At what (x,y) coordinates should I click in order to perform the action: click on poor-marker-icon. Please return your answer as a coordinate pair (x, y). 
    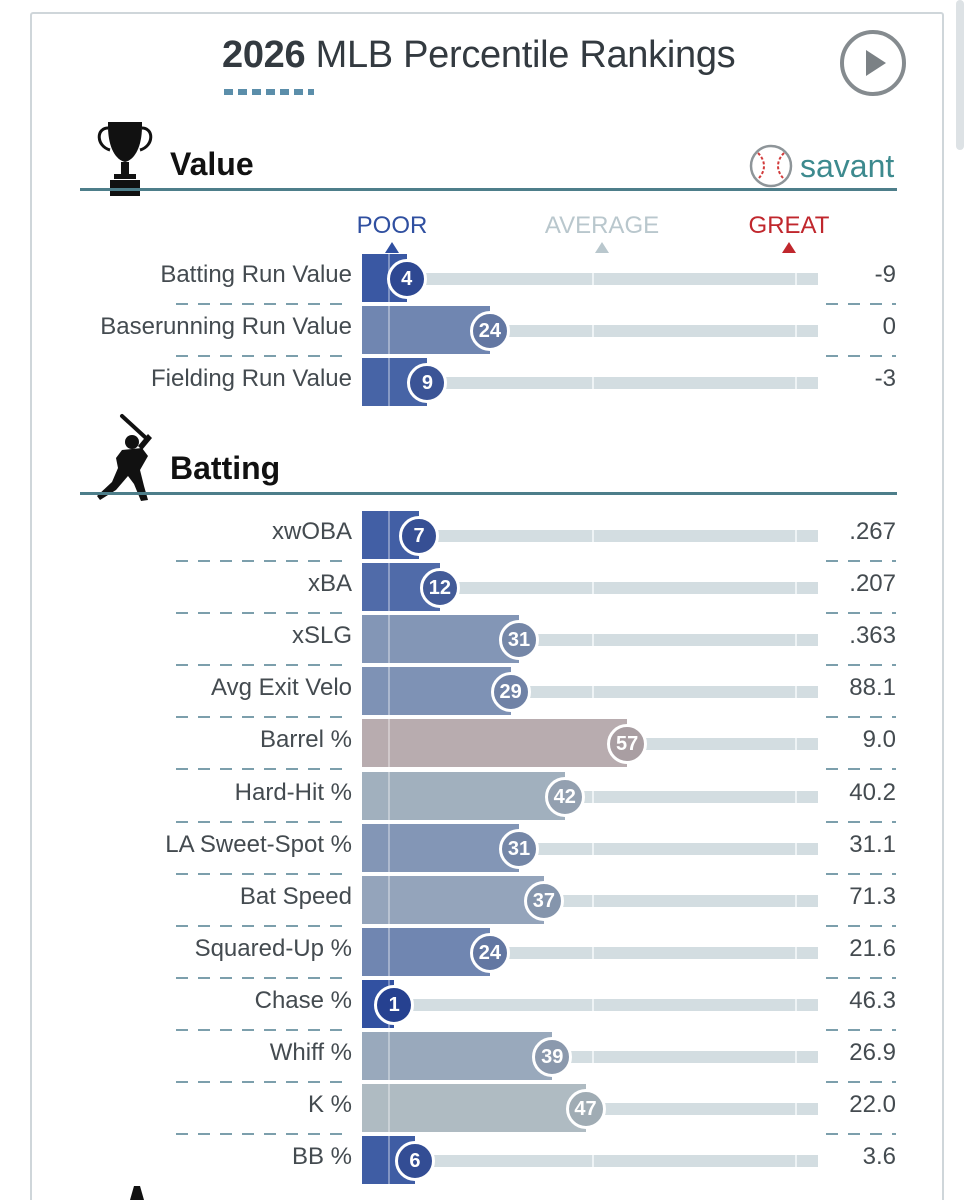
    Looking at the image, I should click on (392, 247).